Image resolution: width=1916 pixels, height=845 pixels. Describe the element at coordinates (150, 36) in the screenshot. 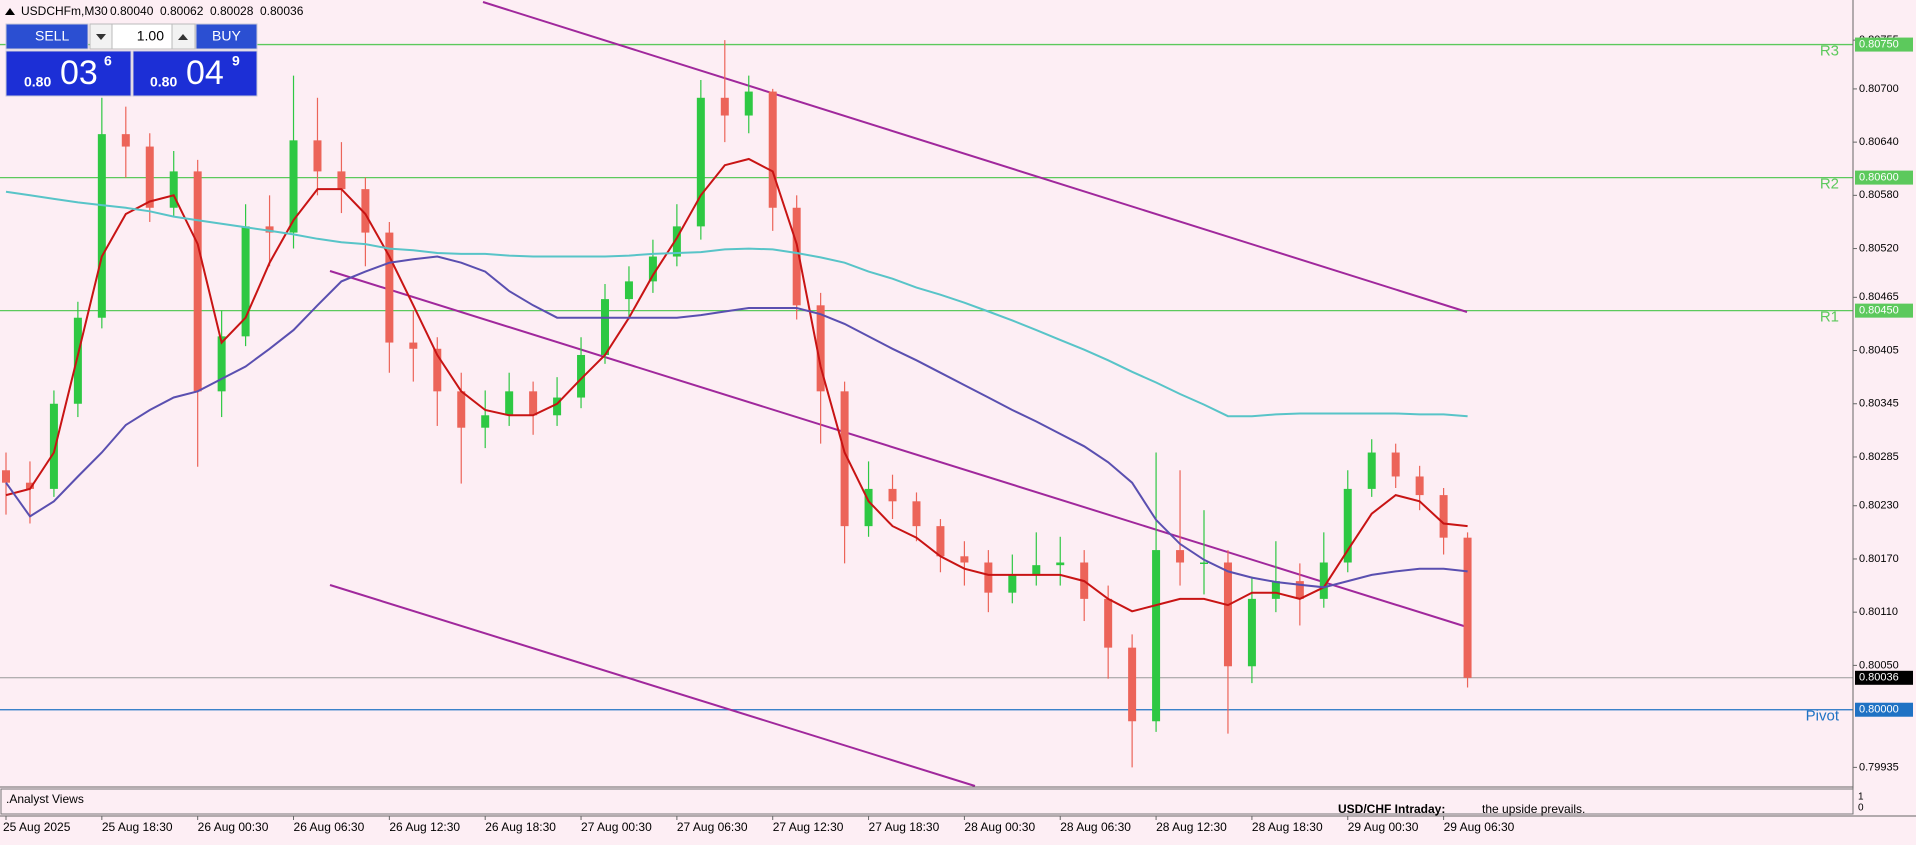

I see `lot-value: 1.00` at that location.